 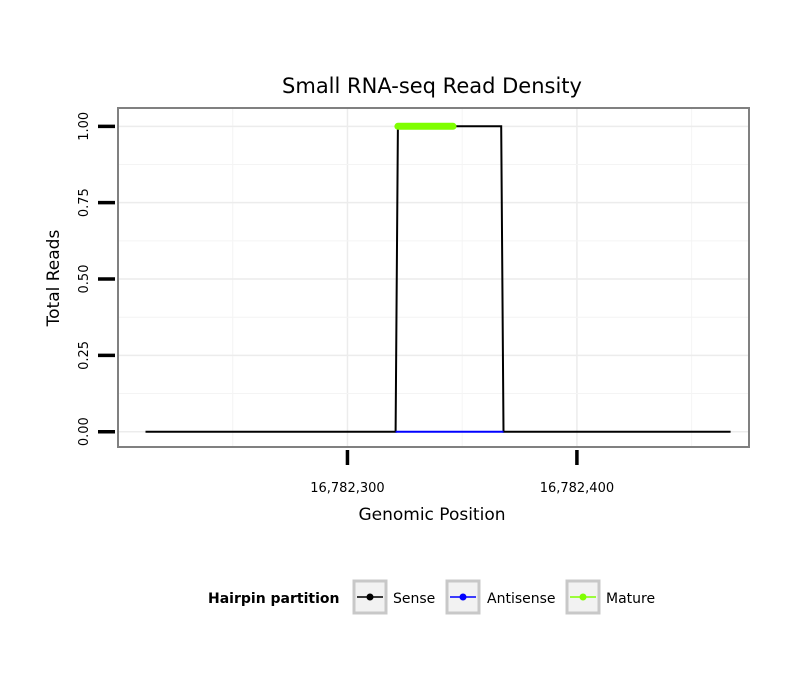 I want to click on x-tick-label: 16,782,300, so click(x=347, y=488).